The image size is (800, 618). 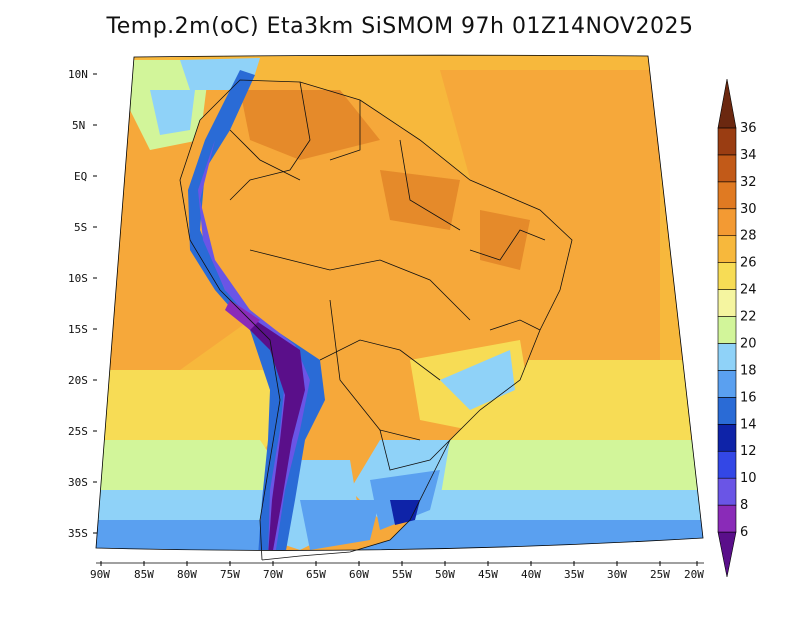 I want to click on colorbar-label: 28, so click(x=748, y=236).